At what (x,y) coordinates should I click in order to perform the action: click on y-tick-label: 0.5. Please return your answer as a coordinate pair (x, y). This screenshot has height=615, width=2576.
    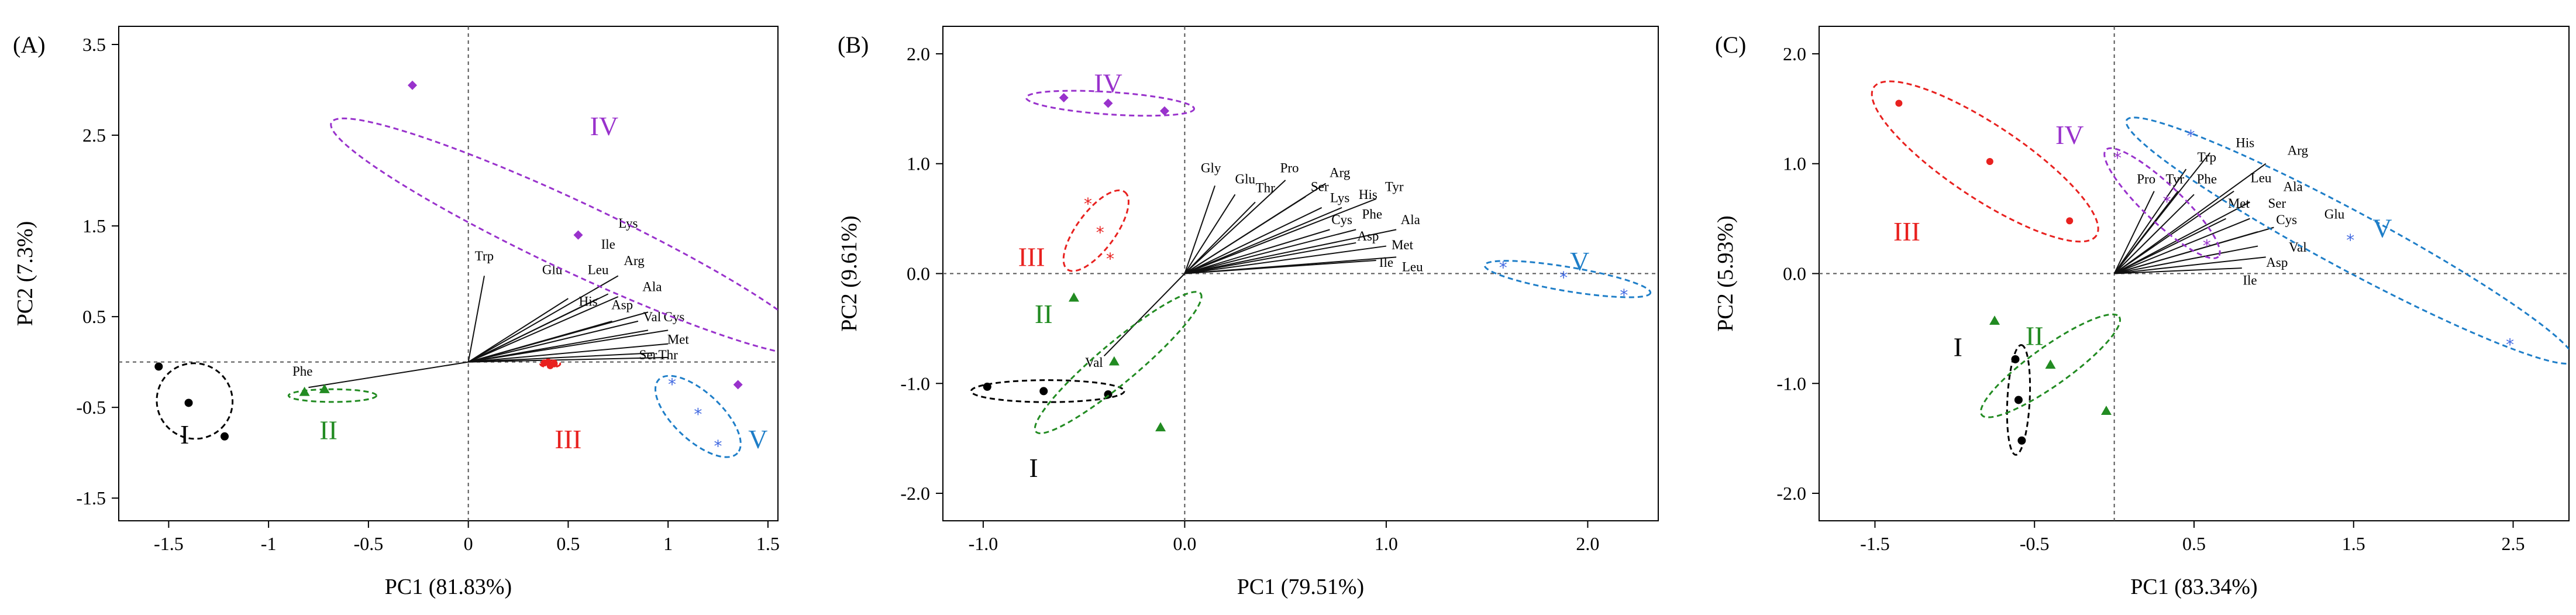
    Looking at the image, I should click on (94, 316).